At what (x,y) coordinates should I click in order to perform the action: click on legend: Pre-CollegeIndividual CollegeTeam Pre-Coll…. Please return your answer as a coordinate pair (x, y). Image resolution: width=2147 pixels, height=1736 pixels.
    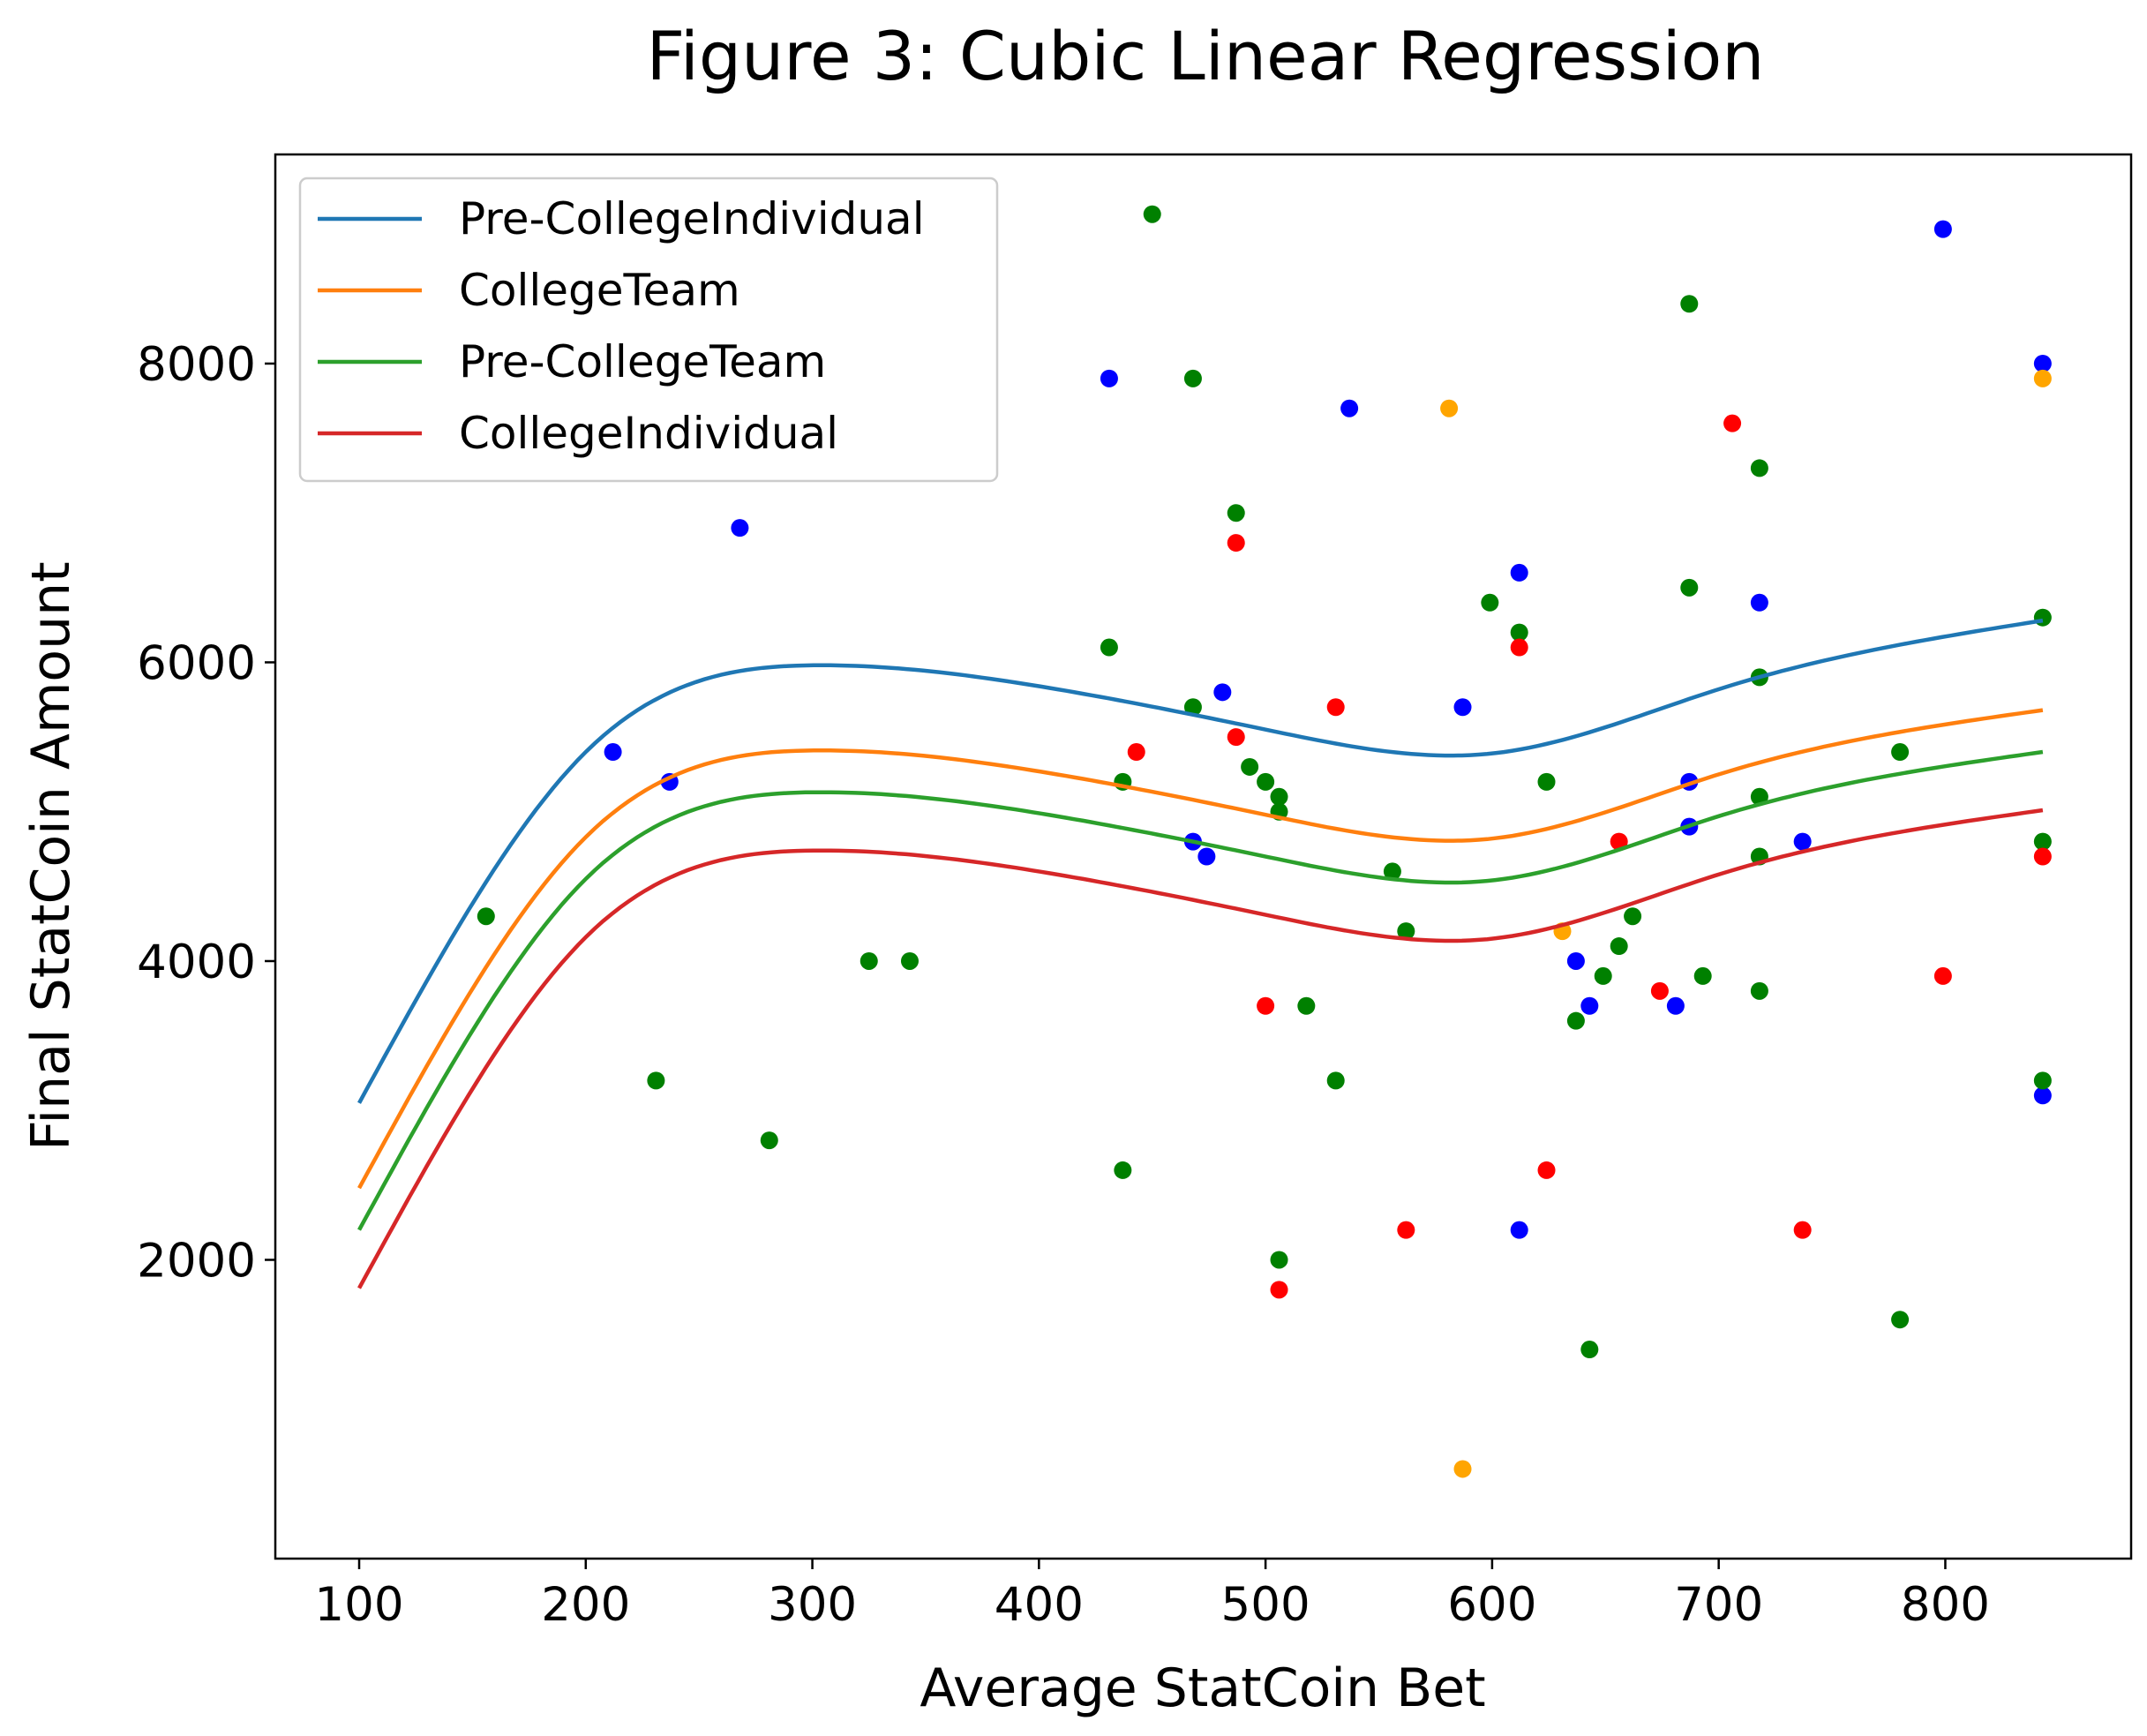
    Looking at the image, I should click on (648, 330).